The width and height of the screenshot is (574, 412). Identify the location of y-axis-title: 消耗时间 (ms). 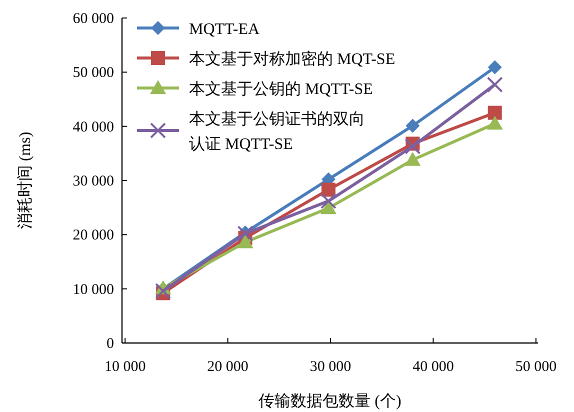
(25, 181).